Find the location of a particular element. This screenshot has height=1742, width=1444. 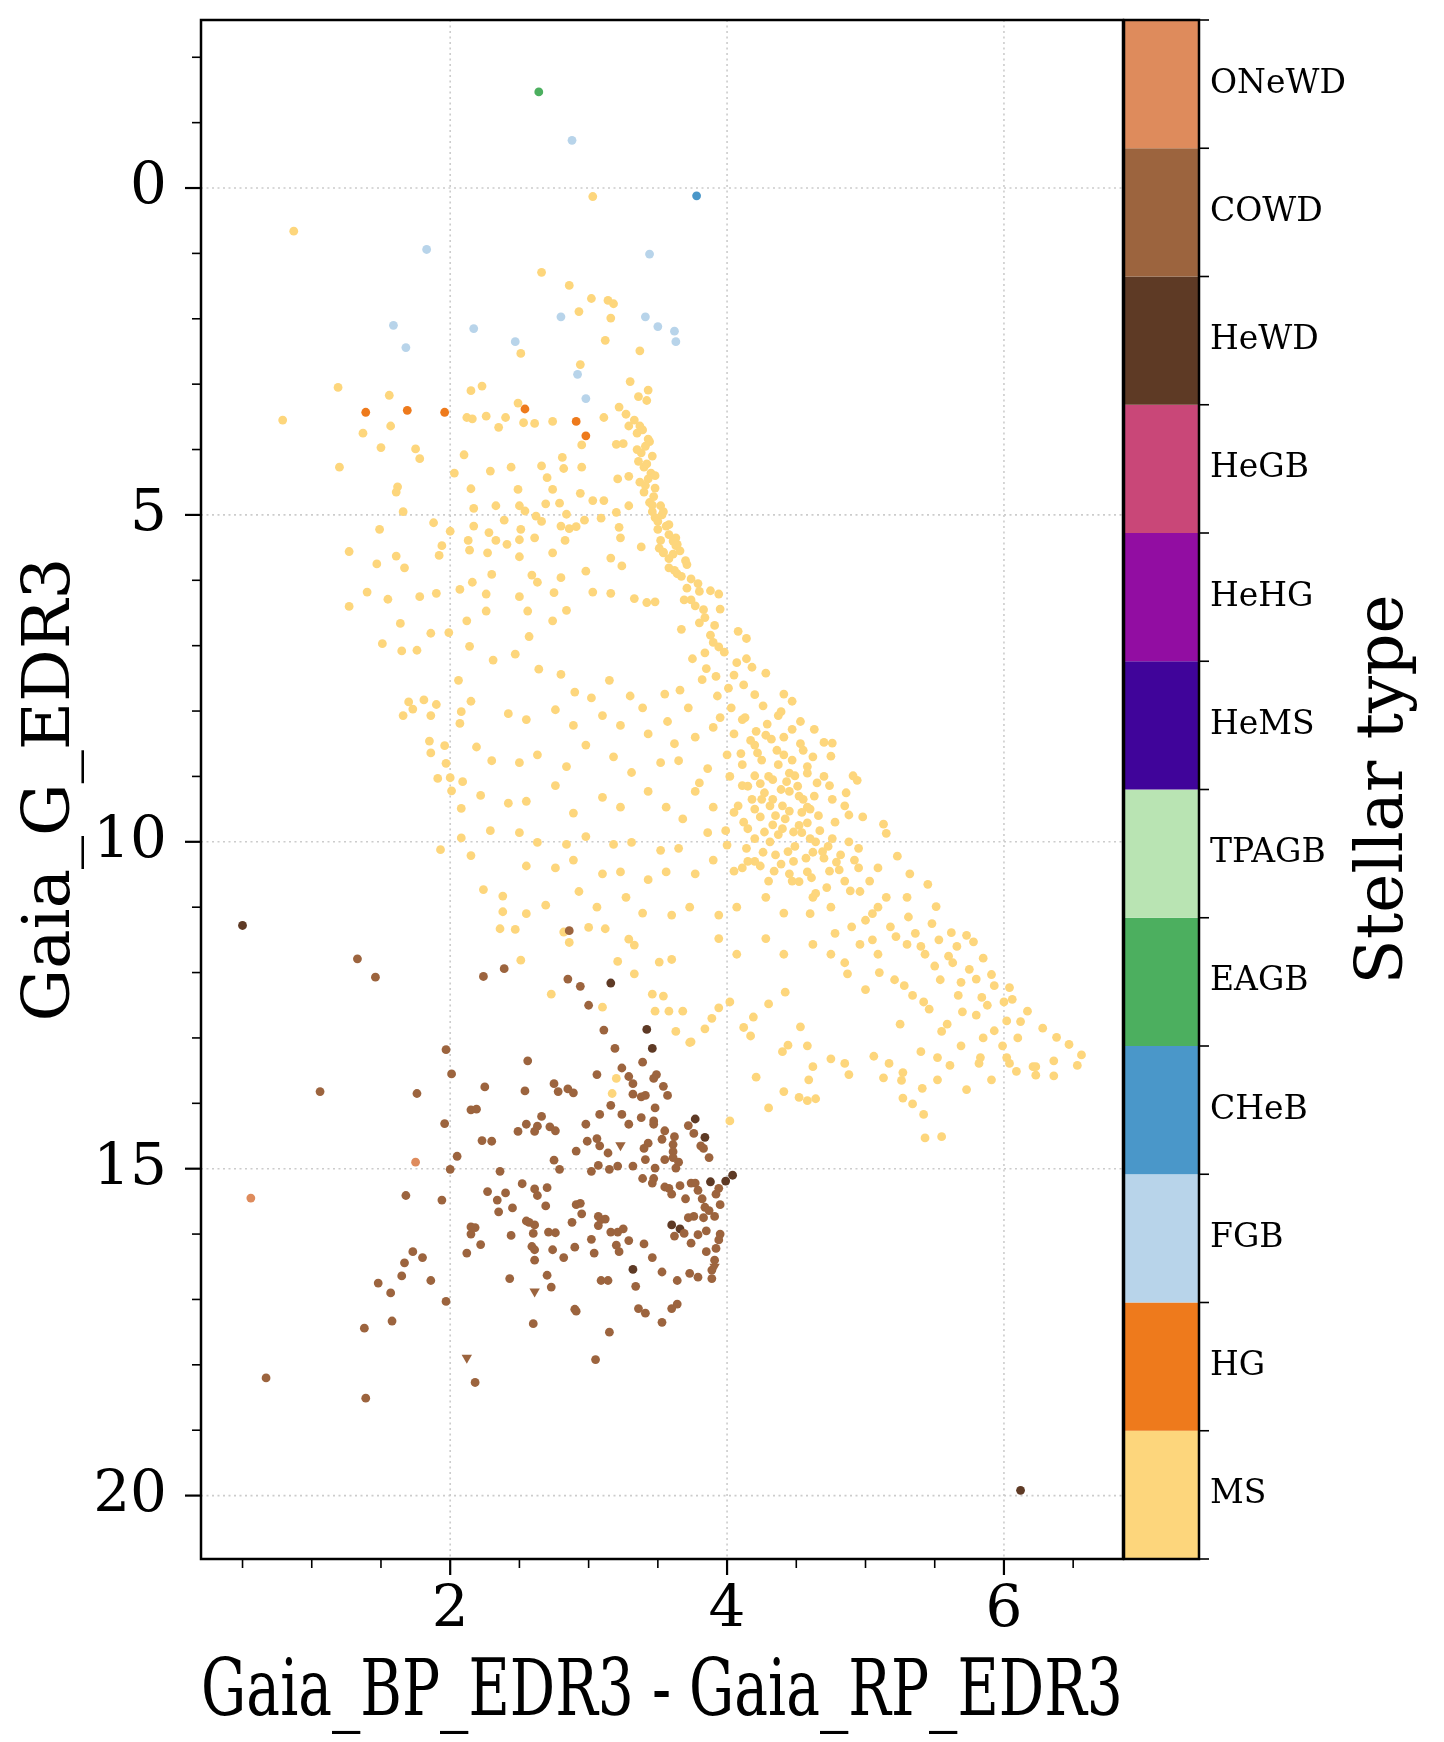

color-bar-label: CHeB is located at coordinates (1259, 1107).